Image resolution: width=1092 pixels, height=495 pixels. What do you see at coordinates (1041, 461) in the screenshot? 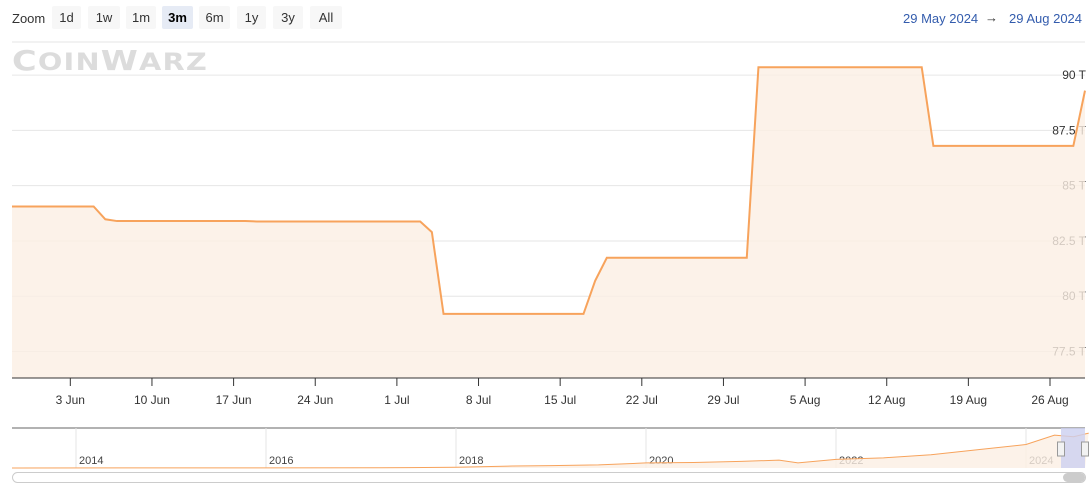
I see `navigator-tick-label: 2024` at bounding box center [1041, 461].